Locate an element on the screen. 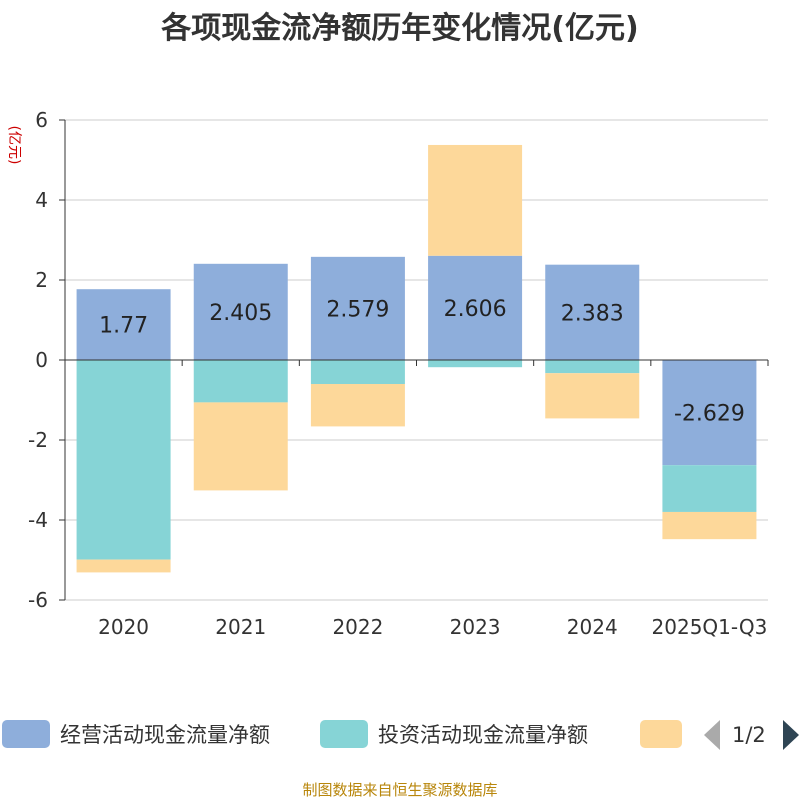 The image size is (800, 800). chart-title: 各项现金流净额历年变化情况(亿元) is located at coordinates (399, 28).